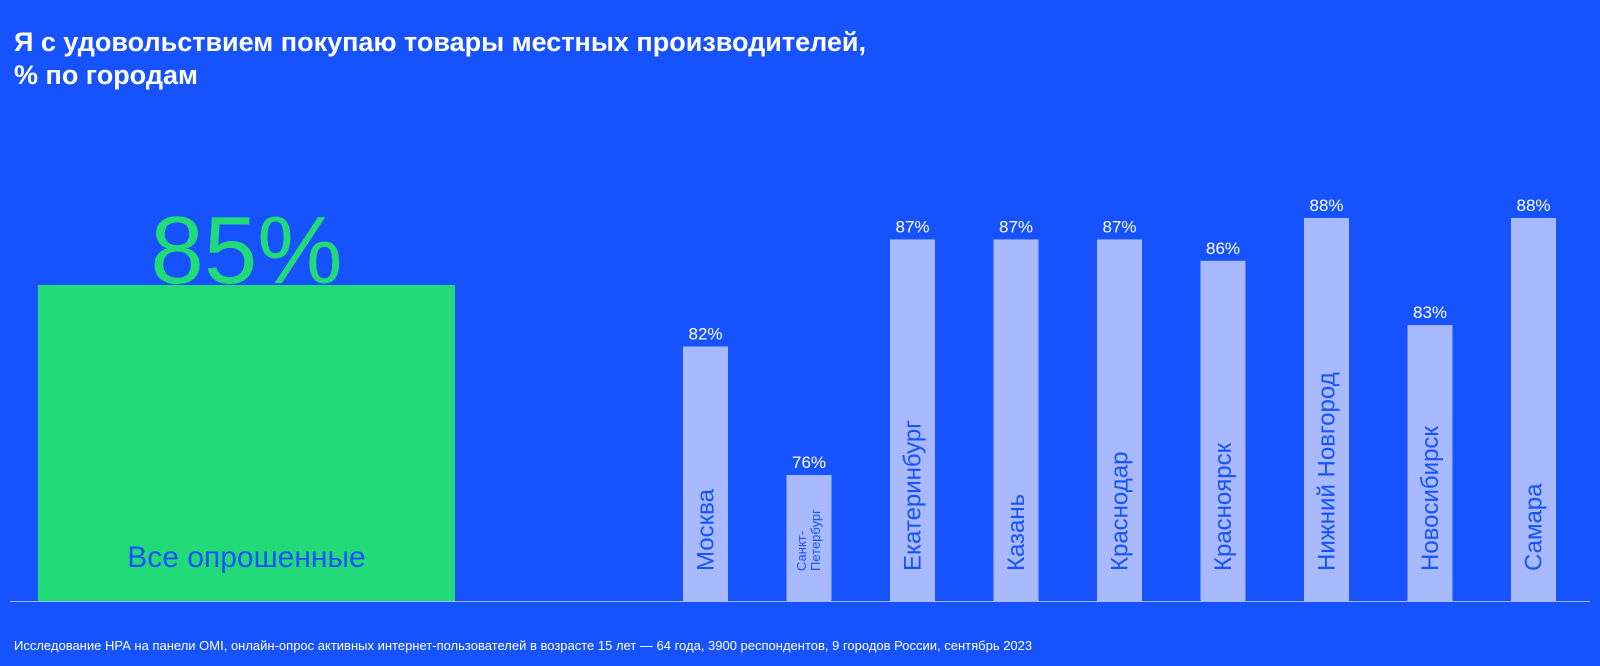 This screenshot has height=666, width=1600. I want to click on bar-category-label: Красноярск, so click(1223, 506).